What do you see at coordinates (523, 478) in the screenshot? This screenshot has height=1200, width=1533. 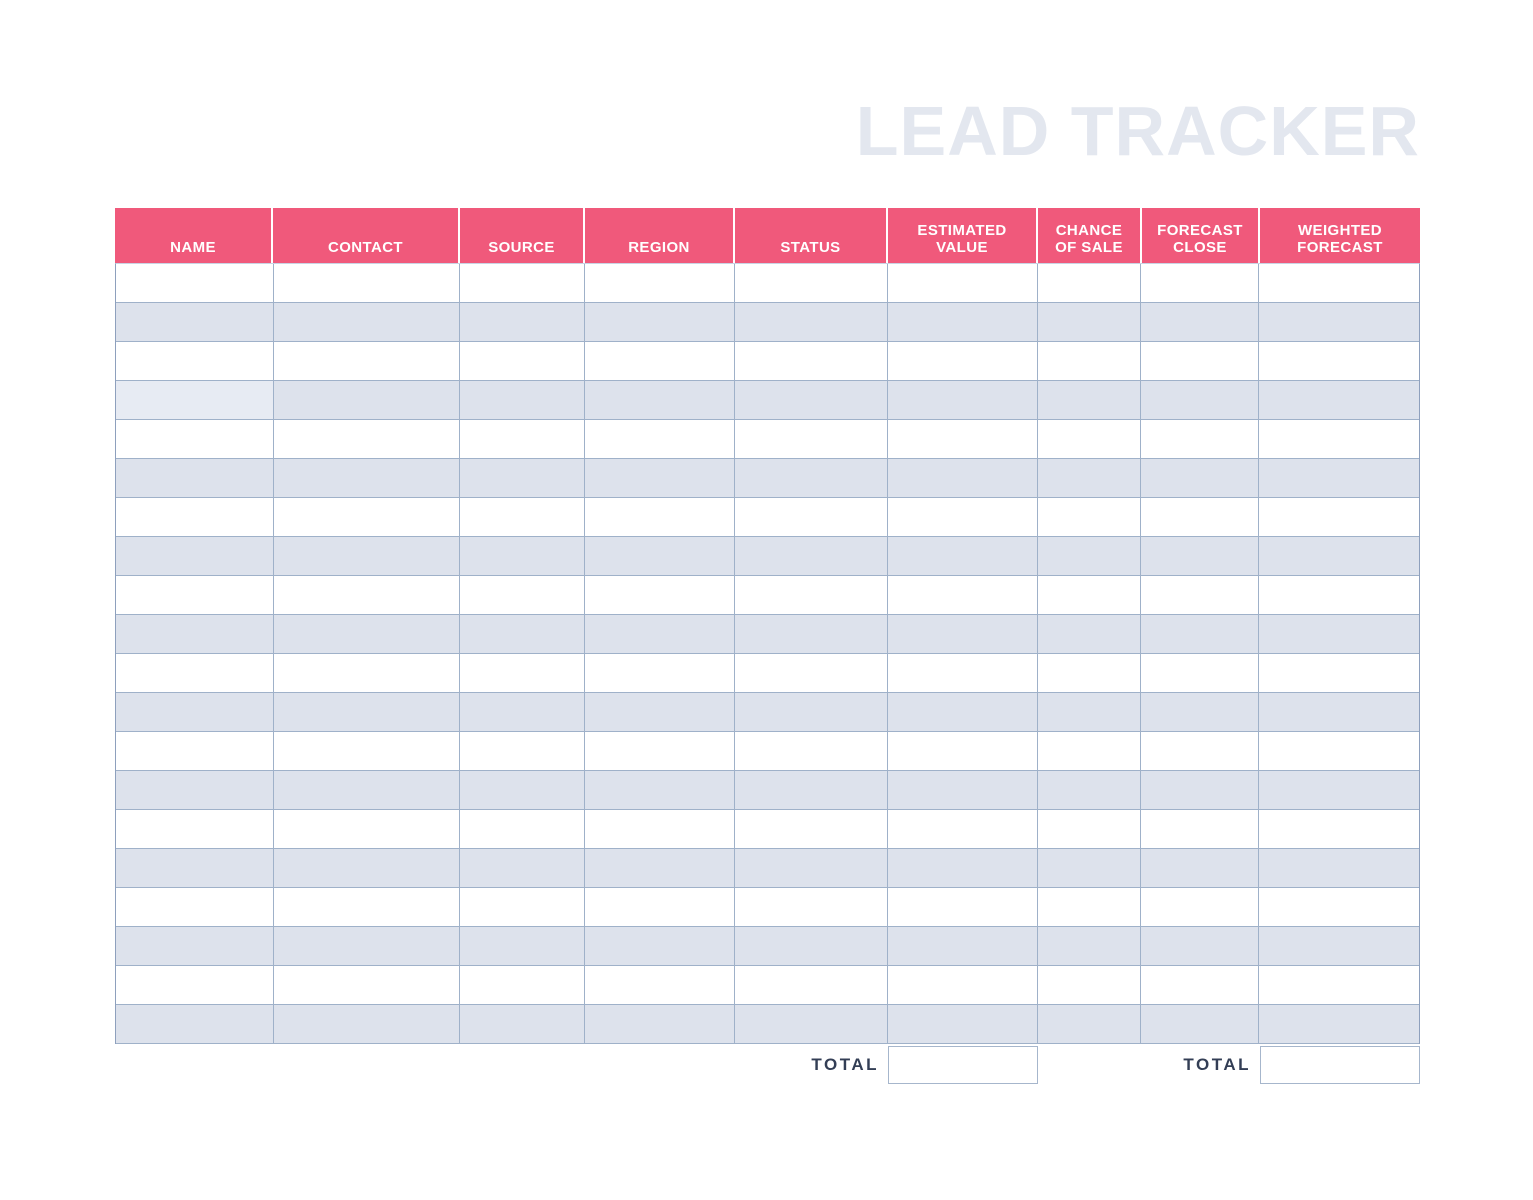 I see `body-cell-r6c3` at bounding box center [523, 478].